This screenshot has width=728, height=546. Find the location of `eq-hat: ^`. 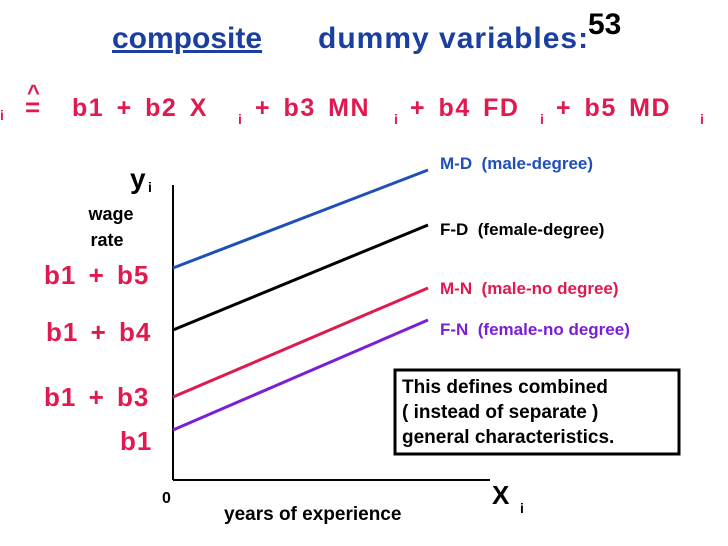

eq-hat: ^ is located at coordinates (33, 92).